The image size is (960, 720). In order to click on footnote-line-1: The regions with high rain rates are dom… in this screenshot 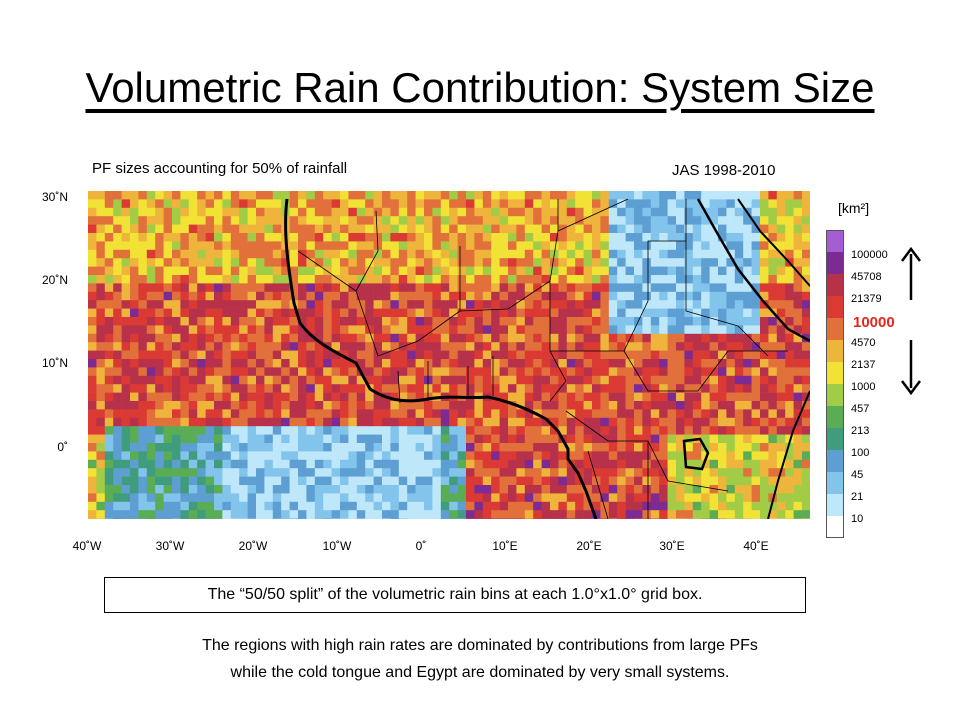, I will do `click(480, 645)`.